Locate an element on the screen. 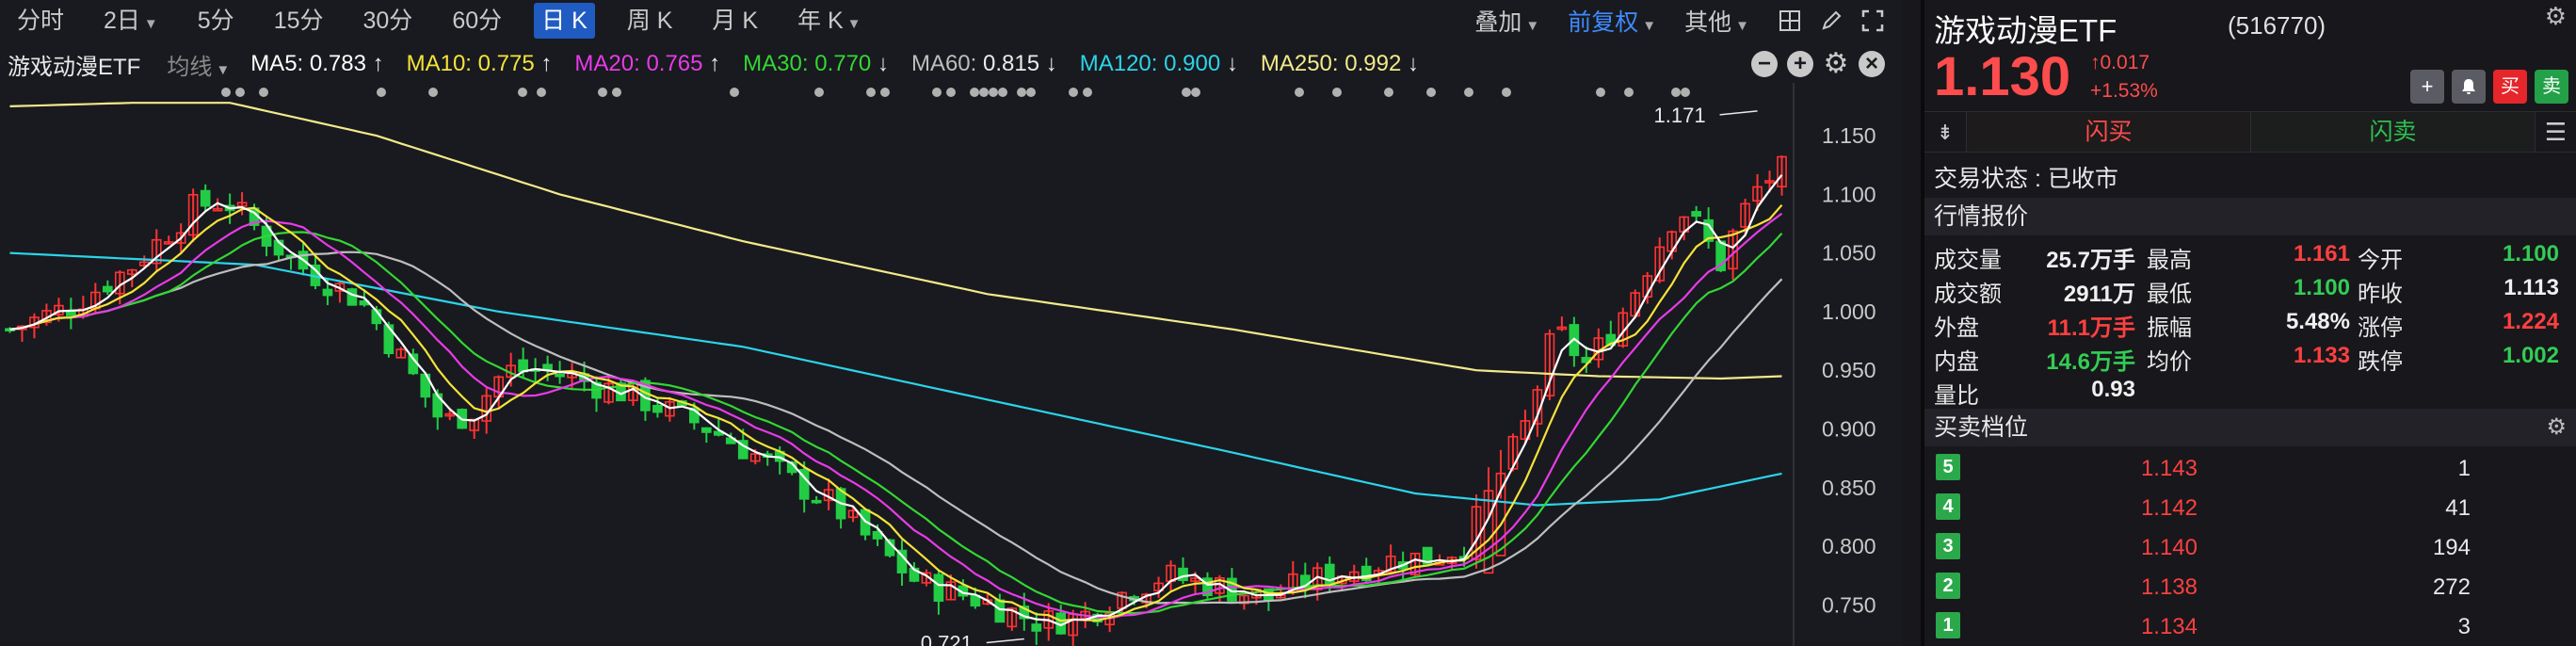  ma-legend-item: MA10: 0.775 ↑ is located at coordinates (479, 64).